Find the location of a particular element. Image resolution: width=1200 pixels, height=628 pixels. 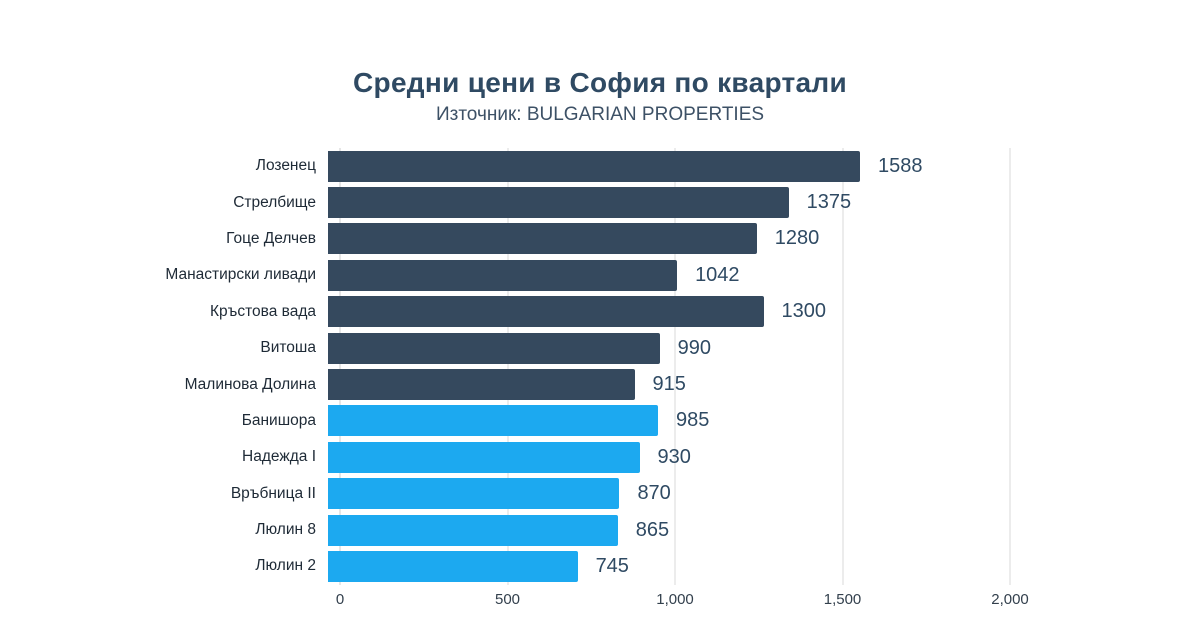

bar-area: 930 is located at coordinates (758, 457).